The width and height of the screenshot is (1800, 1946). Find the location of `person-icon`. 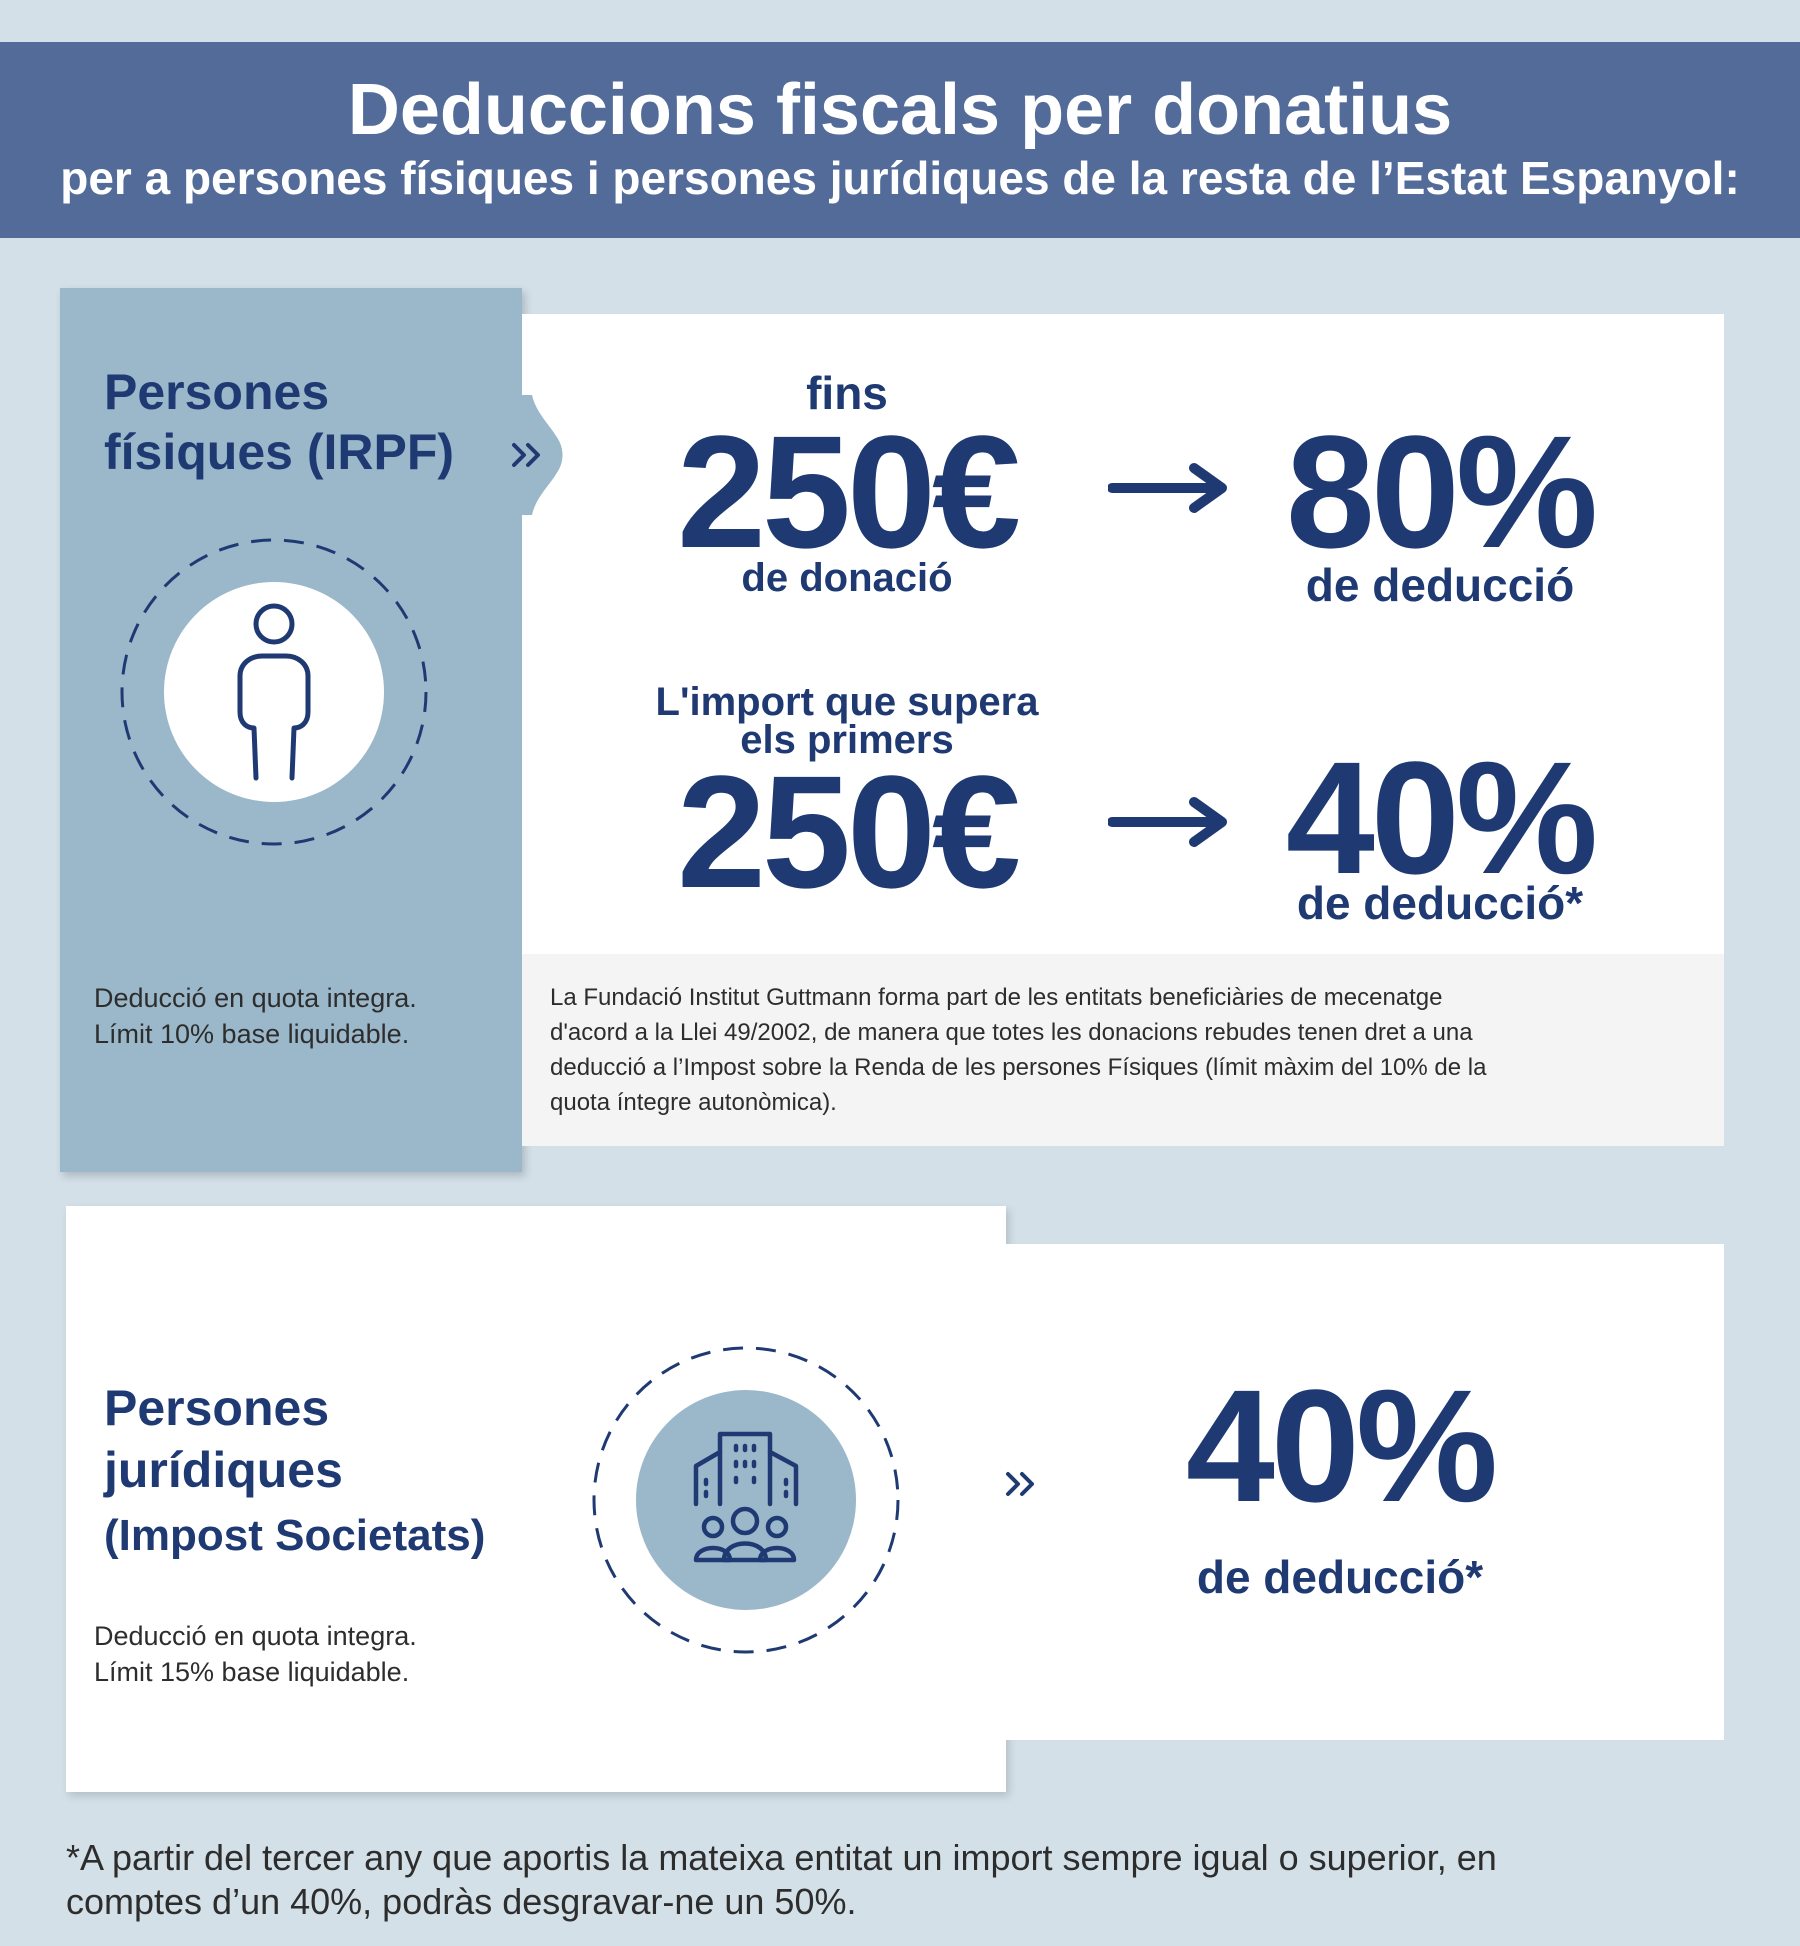

person-icon is located at coordinates (274, 692).